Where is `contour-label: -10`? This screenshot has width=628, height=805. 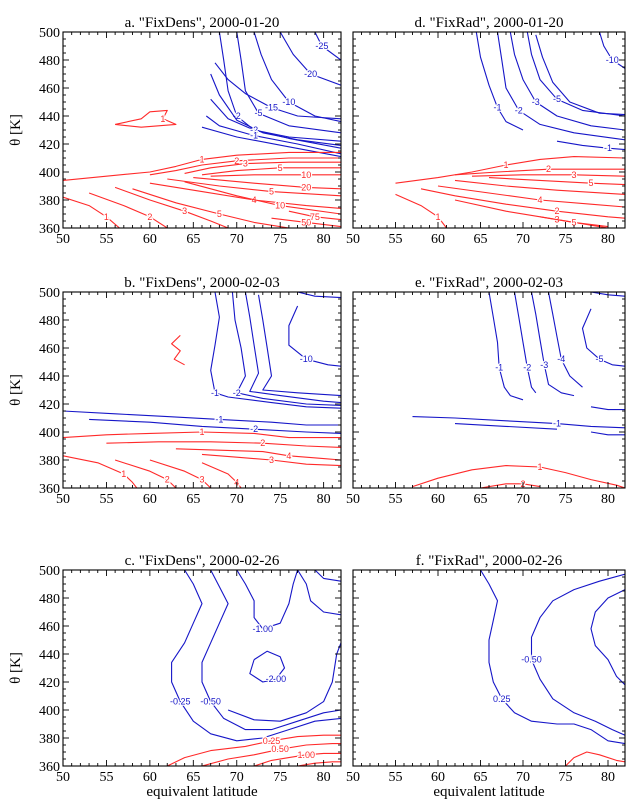 contour-label: -10 is located at coordinates (288, 102).